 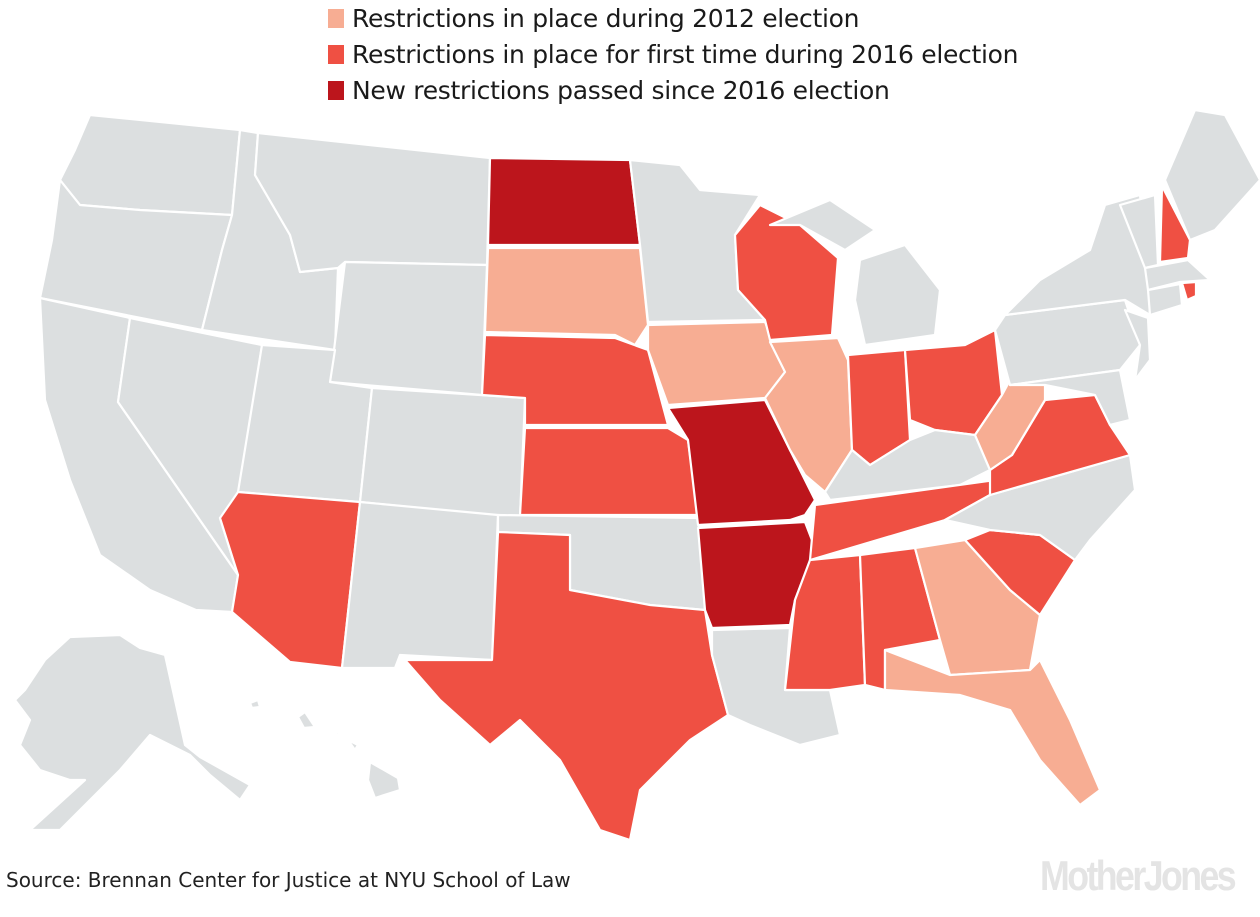 I want to click on legend-swatch-2016, so click(x=336, y=54).